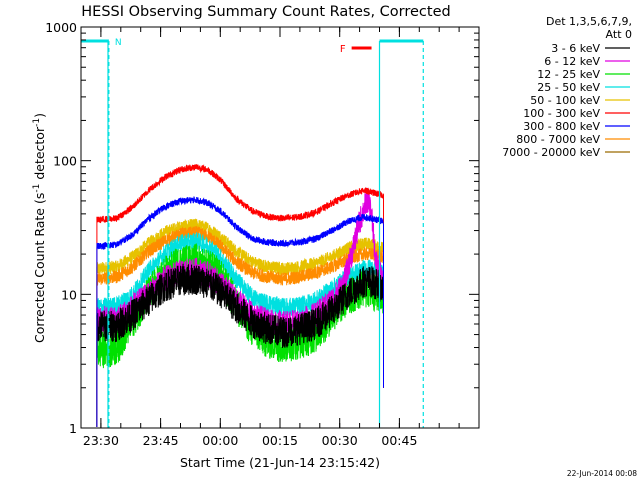 The image size is (640, 480). Describe the element at coordinates (572, 61) in the screenshot. I see `legend-label: 6 - 12 keV` at that location.